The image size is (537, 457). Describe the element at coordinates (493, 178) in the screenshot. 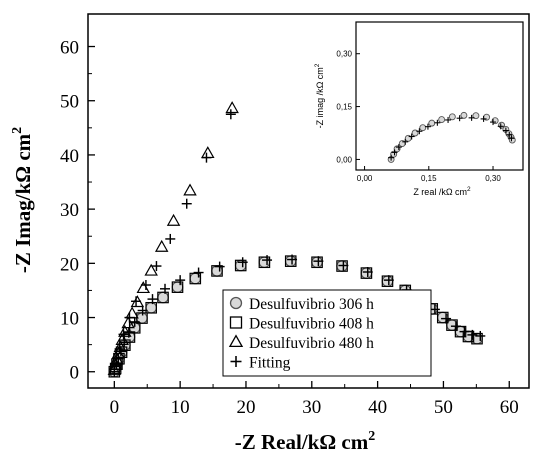

I see `inset-x-tick-label: 0,30` at that location.